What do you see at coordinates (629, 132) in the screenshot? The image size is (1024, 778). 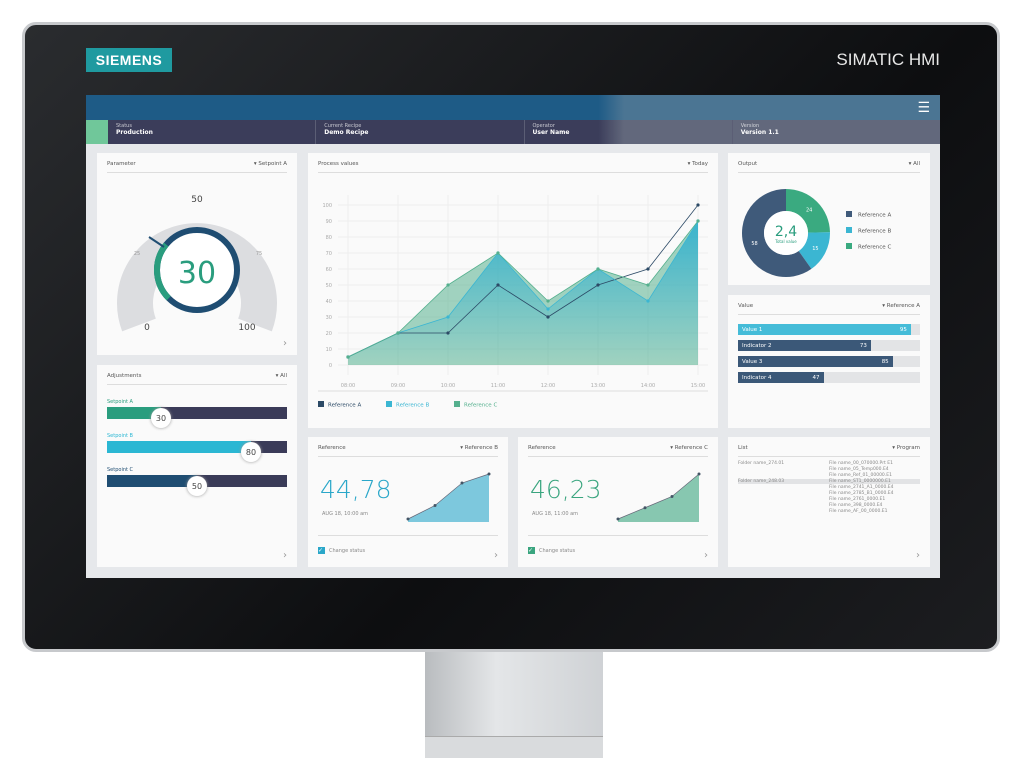 I see `operator-field: Operator User Name` at bounding box center [629, 132].